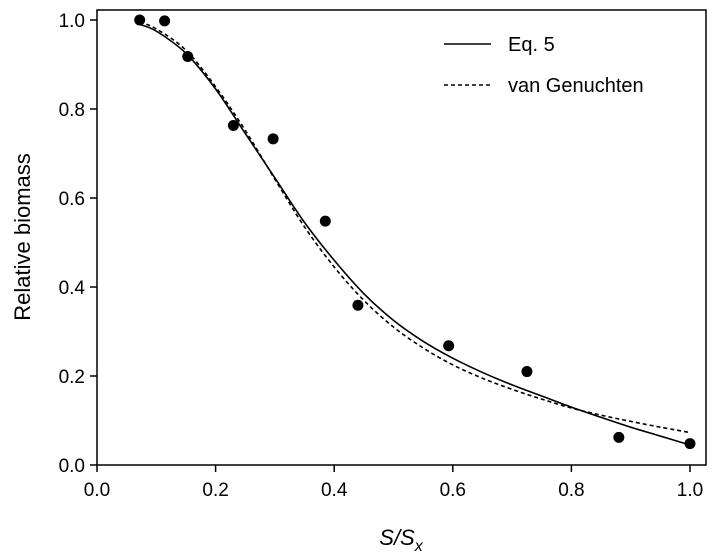 The image size is (716, 557). I want to click on y-tick-label: 0.8, so click(72, 110).